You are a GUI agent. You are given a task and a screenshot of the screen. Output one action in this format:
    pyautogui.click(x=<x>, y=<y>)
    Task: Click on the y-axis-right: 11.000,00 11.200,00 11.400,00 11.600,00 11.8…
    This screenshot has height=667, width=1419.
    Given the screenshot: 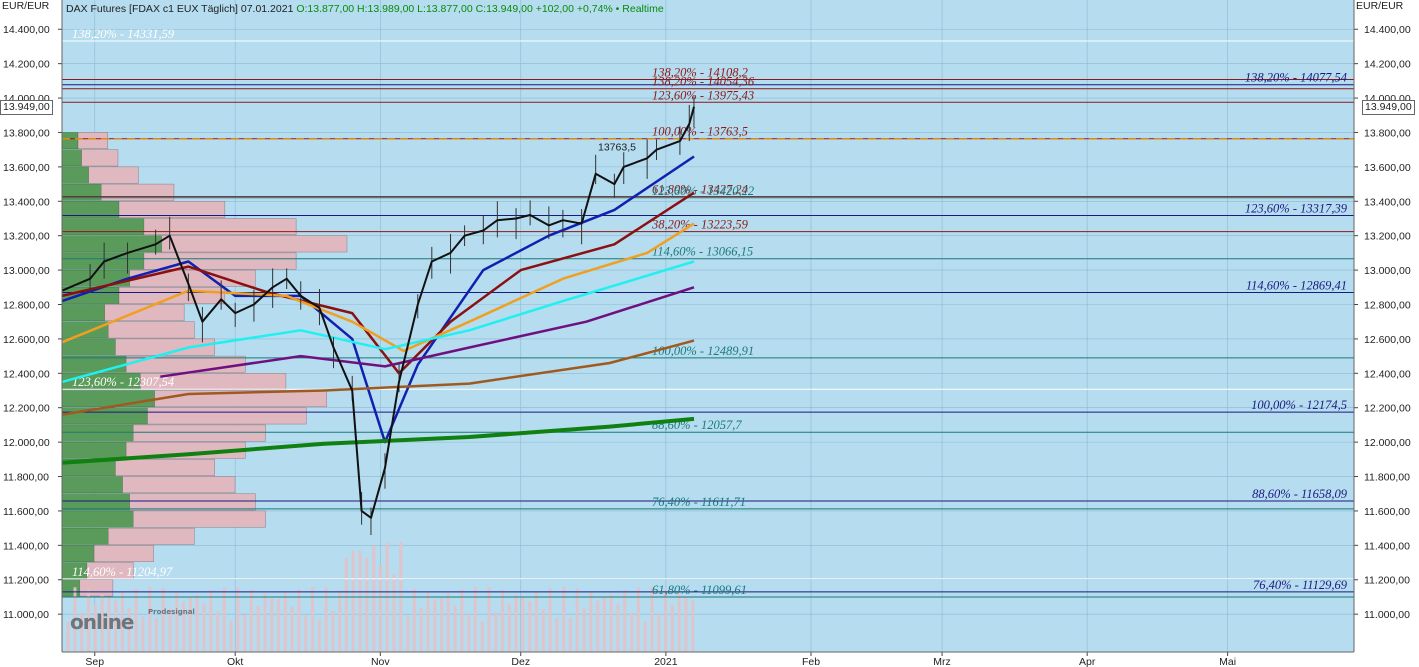 What is the action you would take?
    pyautogui.click(x=1382, y=322)
    